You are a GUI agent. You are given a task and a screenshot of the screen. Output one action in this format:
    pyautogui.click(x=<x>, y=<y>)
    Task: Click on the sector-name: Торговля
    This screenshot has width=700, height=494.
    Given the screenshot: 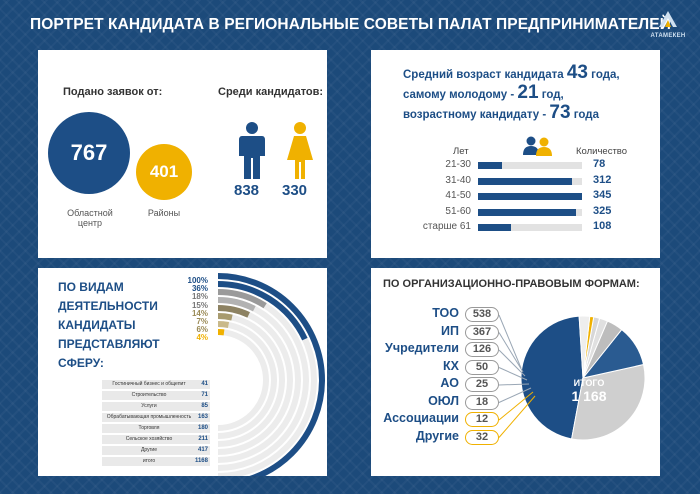 What is the action you would take?
    pyautogui.click(x=149, y=428)
    